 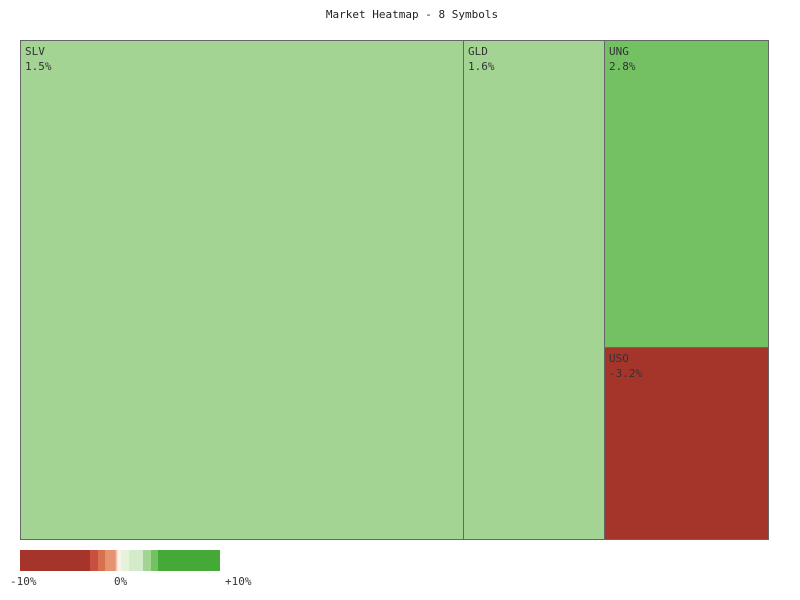 What do you see at coordinates (23, 581) in the screenshot?
I see `legend-min-label: -10%` at bounding box center [23, 581].